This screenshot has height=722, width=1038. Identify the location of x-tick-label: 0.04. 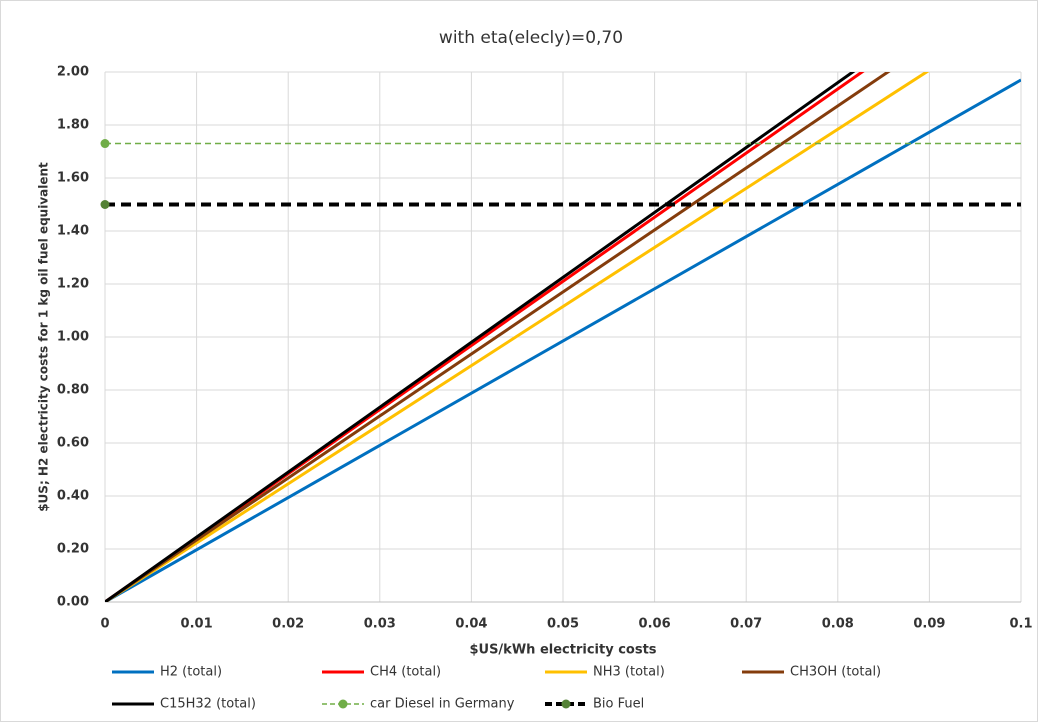
(471, 624).